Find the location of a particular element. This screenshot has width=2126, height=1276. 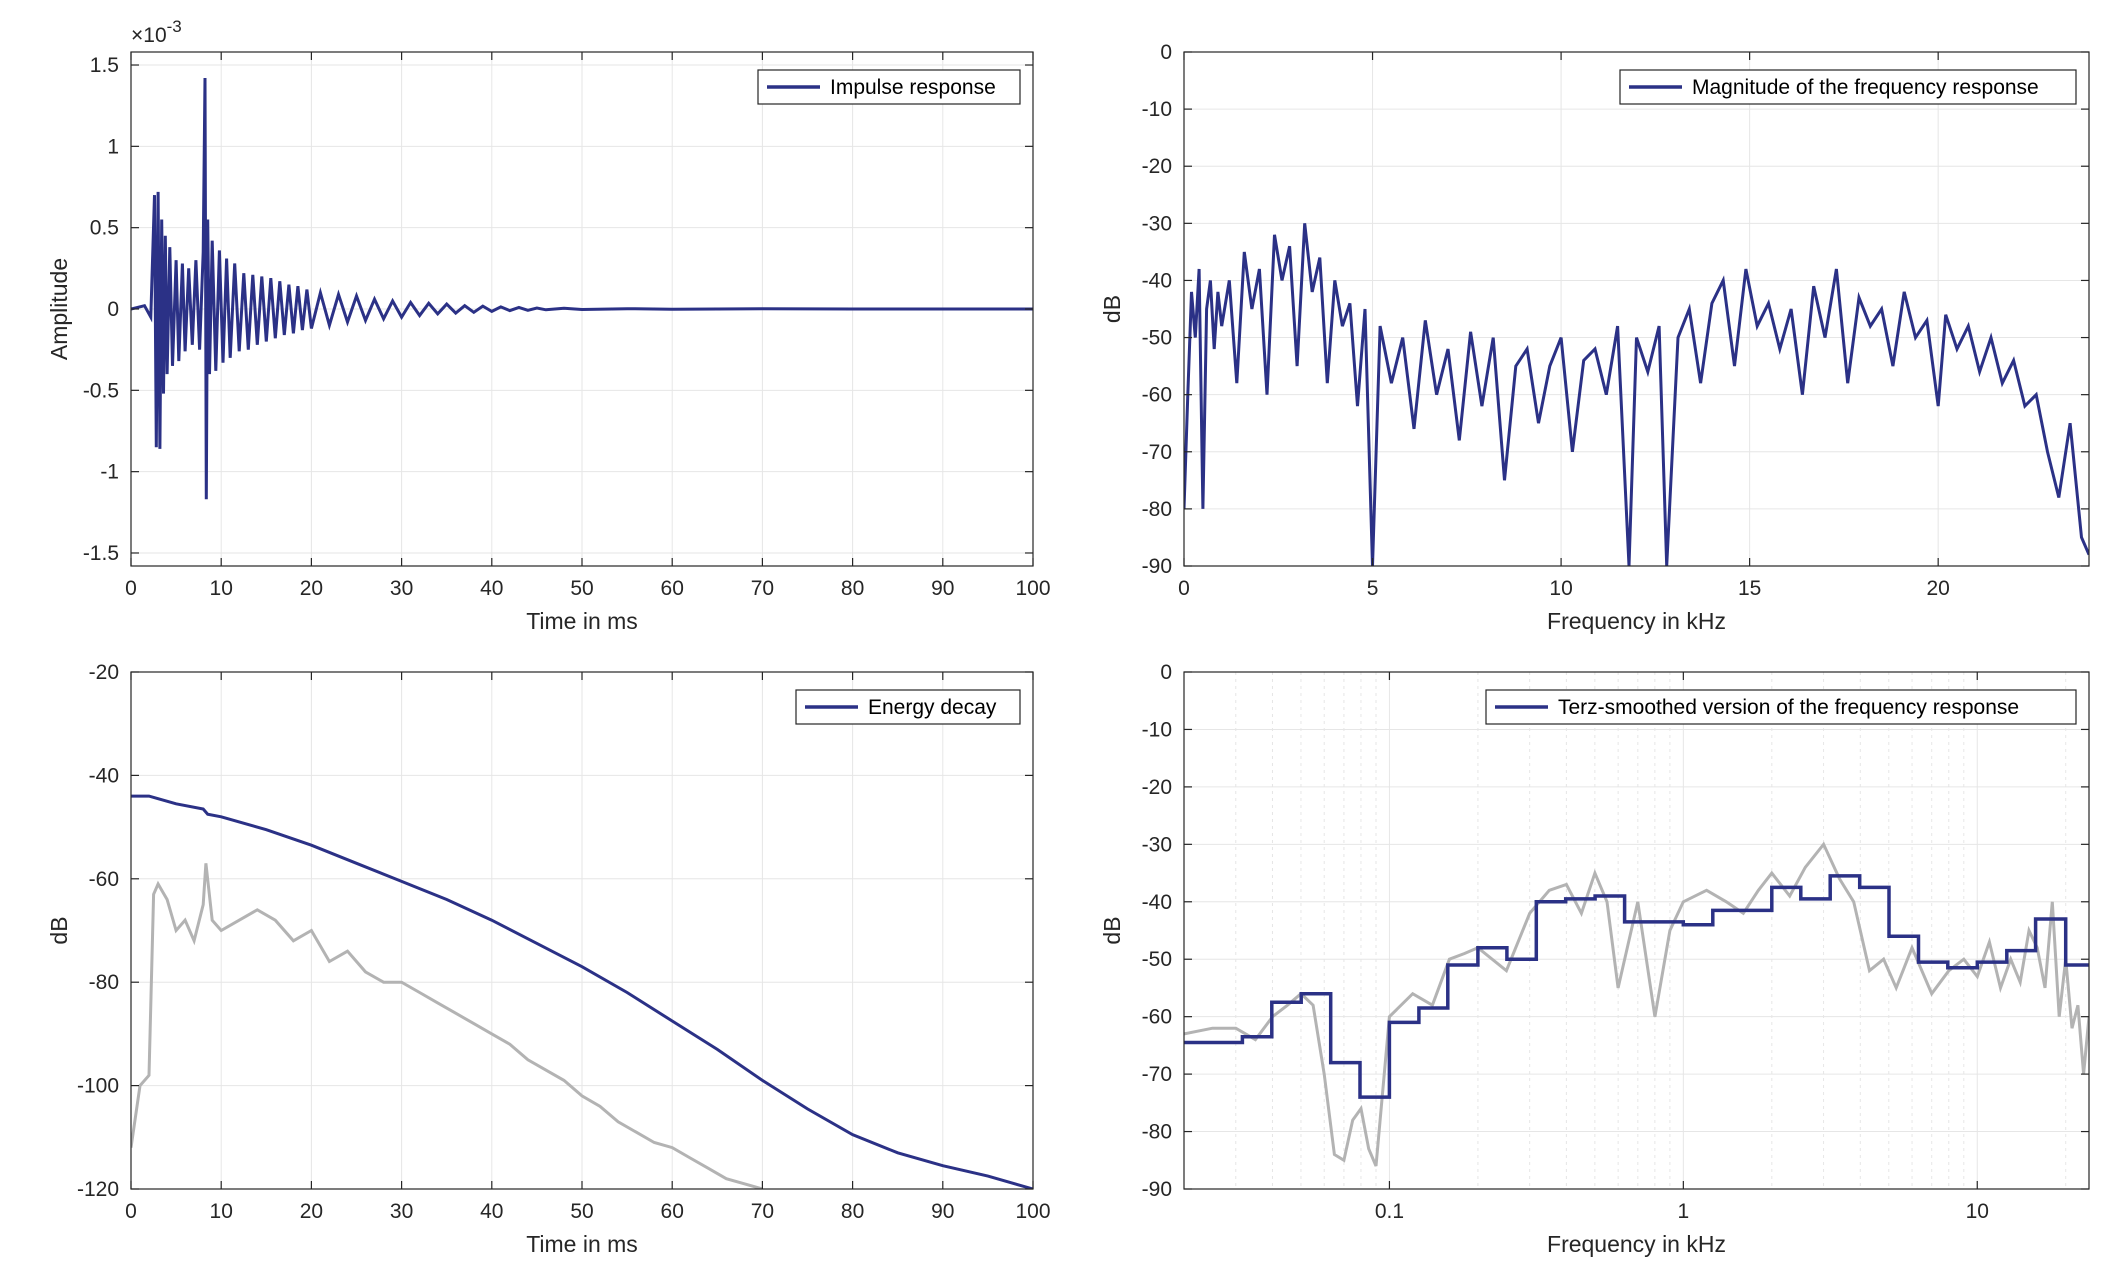

x-tick-label: 0.1 is located at coordinates (1389, 1211).